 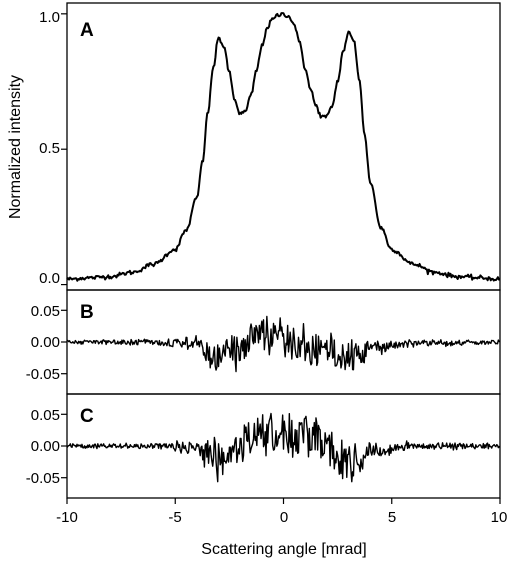 I want to click on y-tick-label-a-0: 0.0, so click(x=49, y=278).